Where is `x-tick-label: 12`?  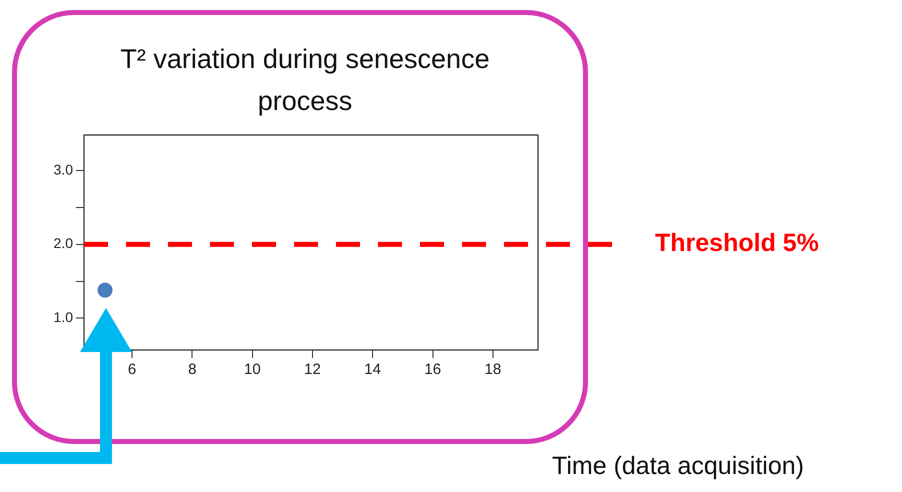 x-tick-label: 12 is located at coordinates (312, 369).